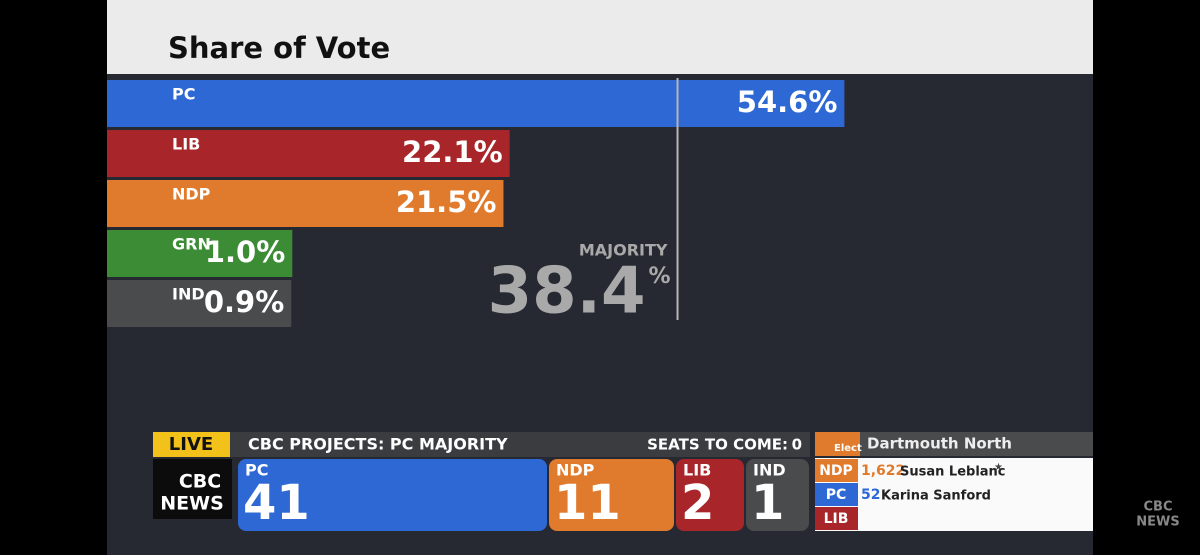 This screenshot has width=1200, height=555. What do you see at coordinates (276, 503) in the screenshot?
I see `seat-count: 41` at bounding box center [276, 503].